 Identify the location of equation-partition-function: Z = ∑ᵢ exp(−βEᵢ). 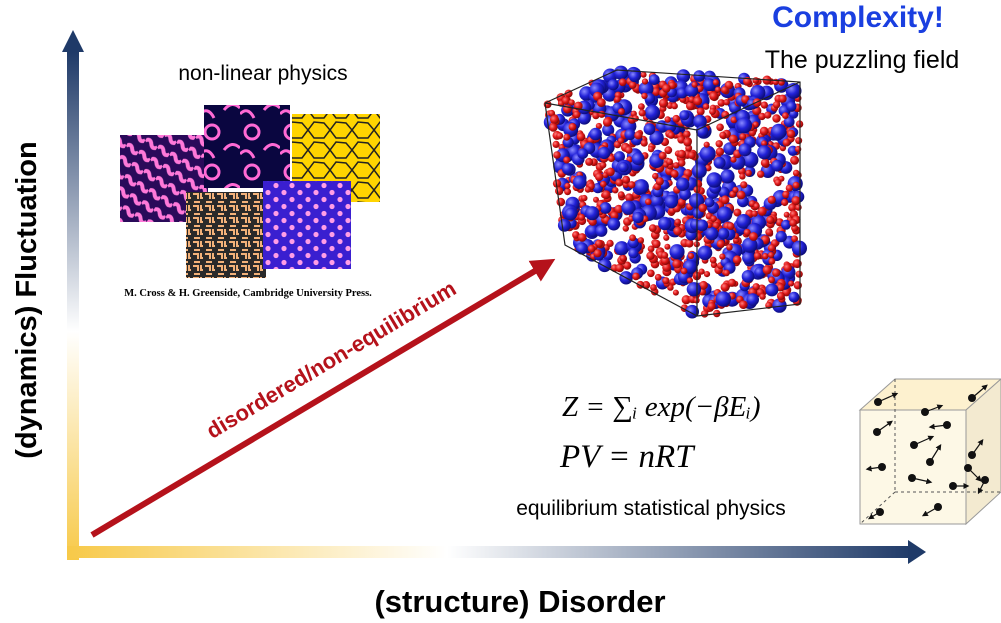
(661, 407).